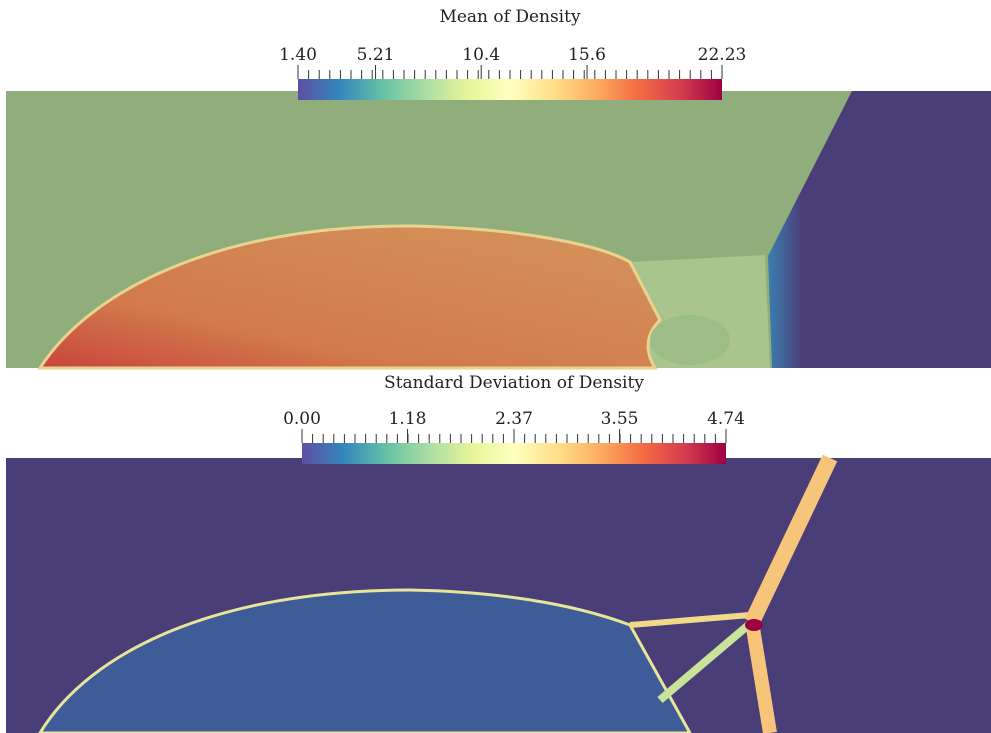  What do you see at coordinates (587, 55) in the screenshot?
I see `tick-label: 15.6` at bounding box center [587, 55].